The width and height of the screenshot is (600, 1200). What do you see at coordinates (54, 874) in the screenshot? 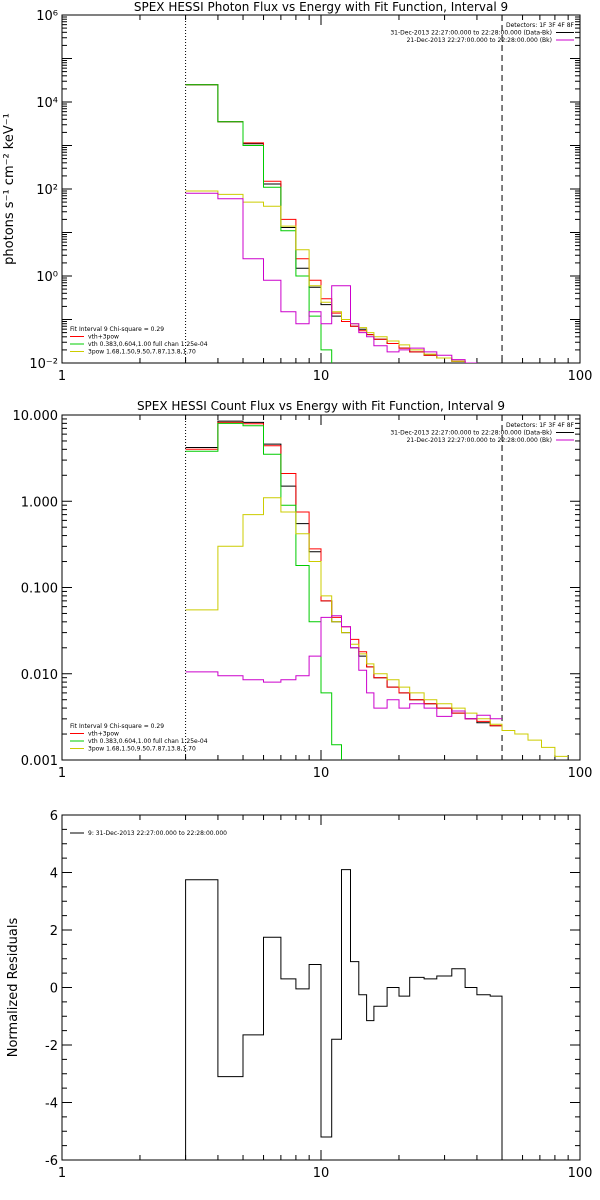
I see `y-tick-label: 4` at bounding box center [54, 874].